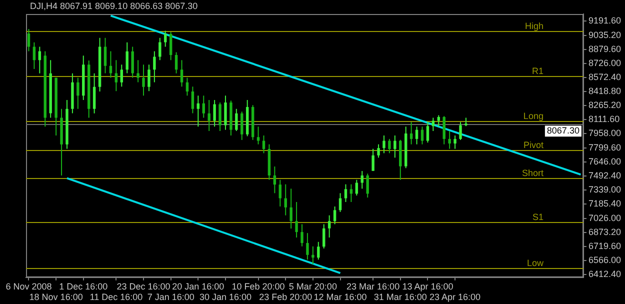  Describe the element at coordinates (428, 286) in the screenshot. I see `x-tick-label: 13 Apr 16:00` at that location.